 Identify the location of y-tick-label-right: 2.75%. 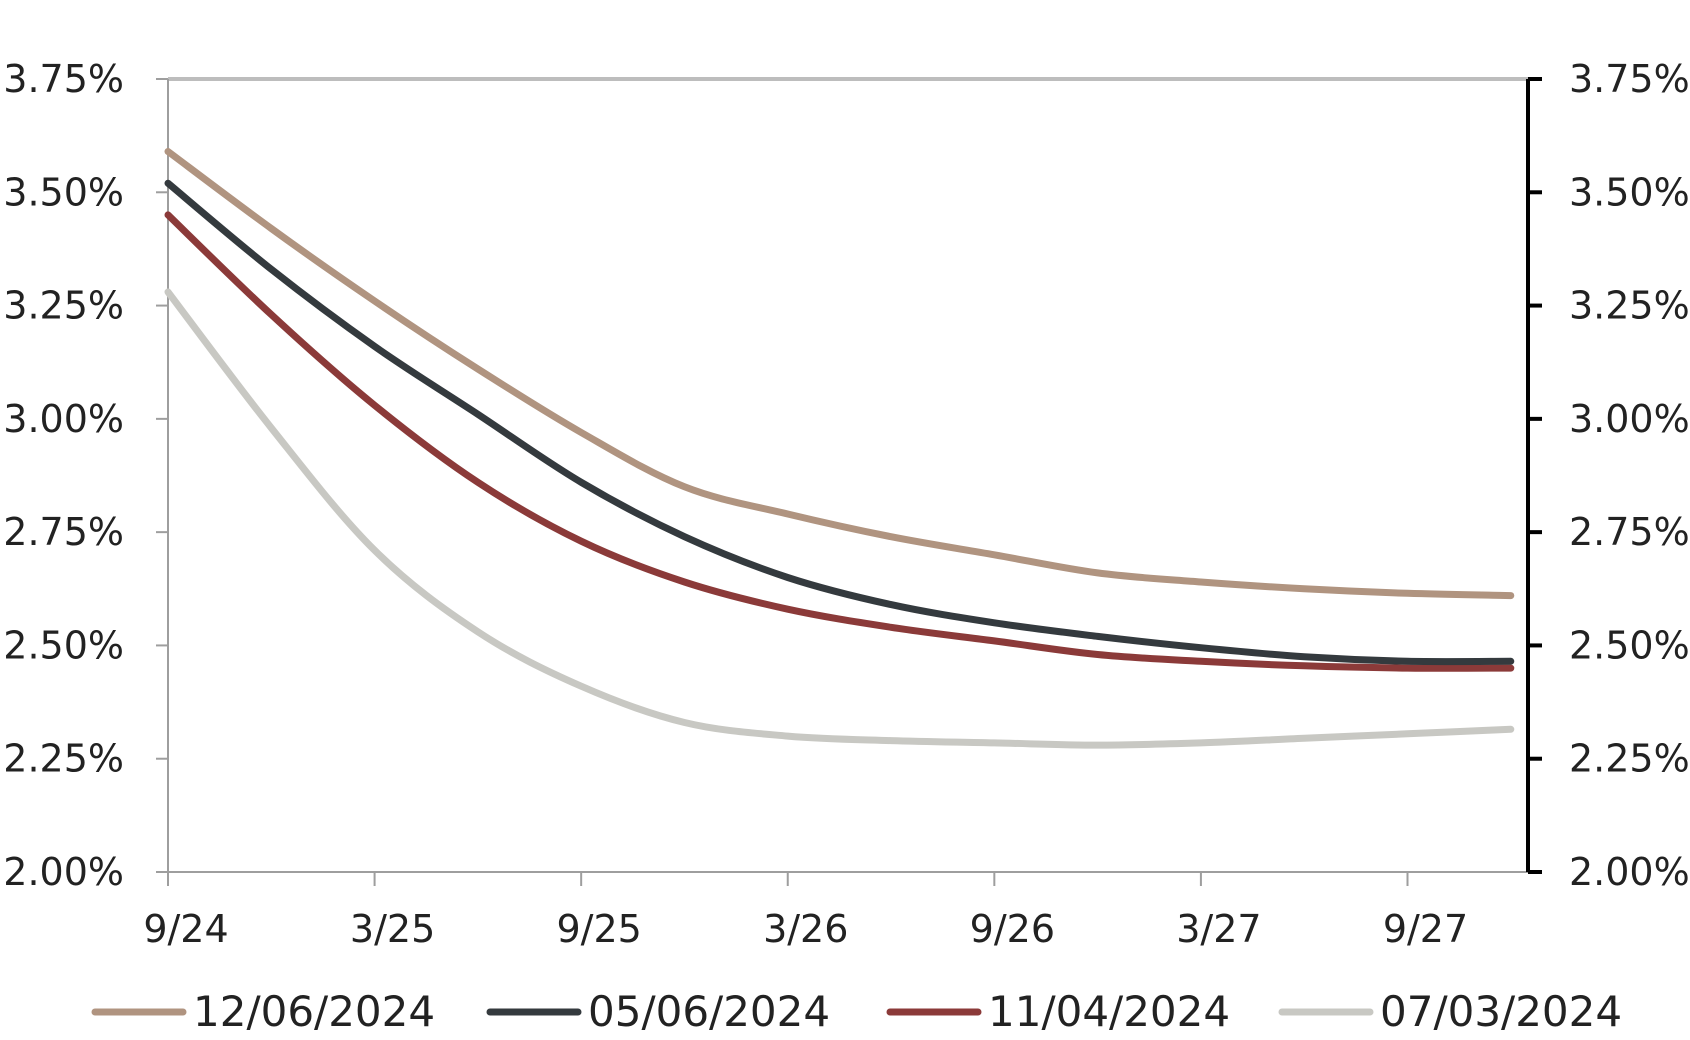
(1629, 532).